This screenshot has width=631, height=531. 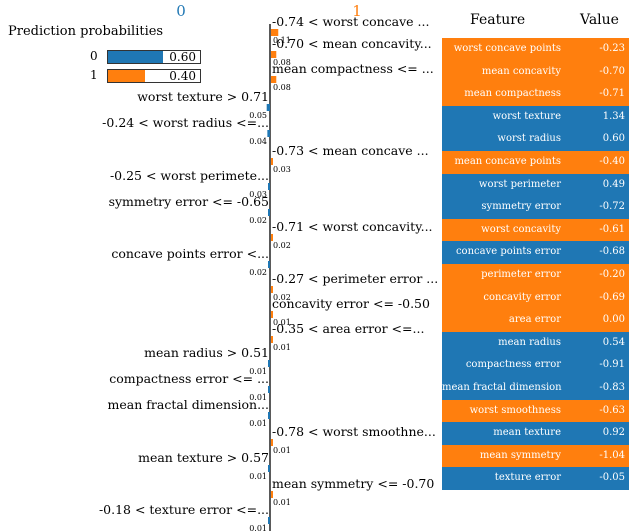 What do you see at coordinates (600, 275) in the screenshot?
I see `feature-value-cell: -0.20` at bounding box center [600, 275].